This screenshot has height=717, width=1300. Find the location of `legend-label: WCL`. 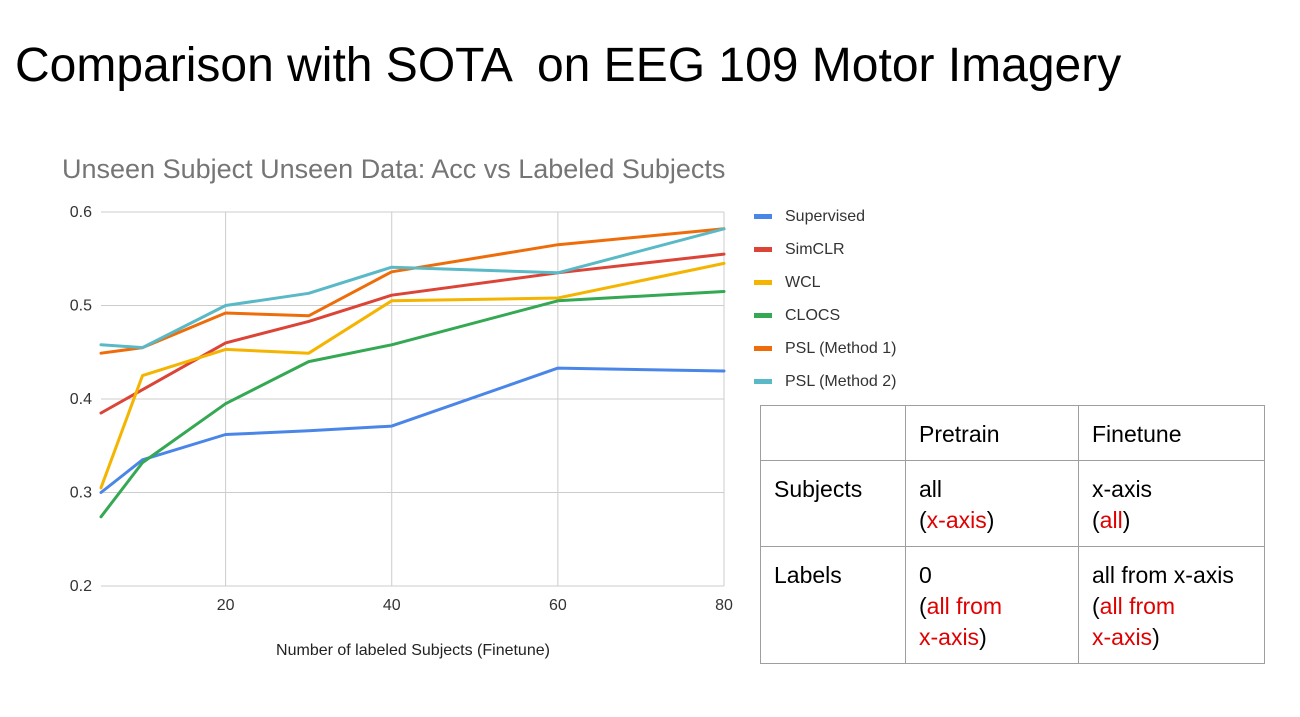

legend-label: WCL is located at coordinates (803, 282).